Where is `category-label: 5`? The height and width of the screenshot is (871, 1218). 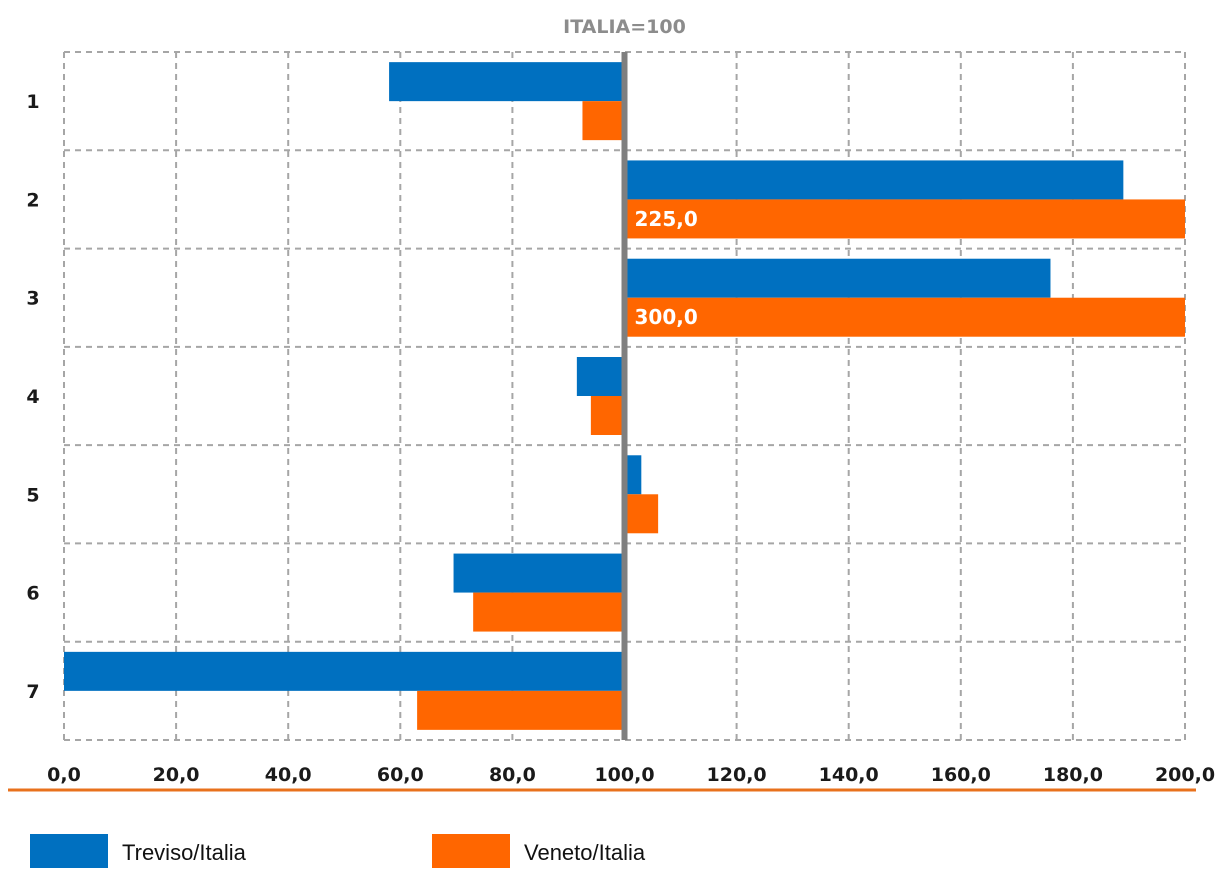 category-label: 5 is located at coordinates (32, 495).